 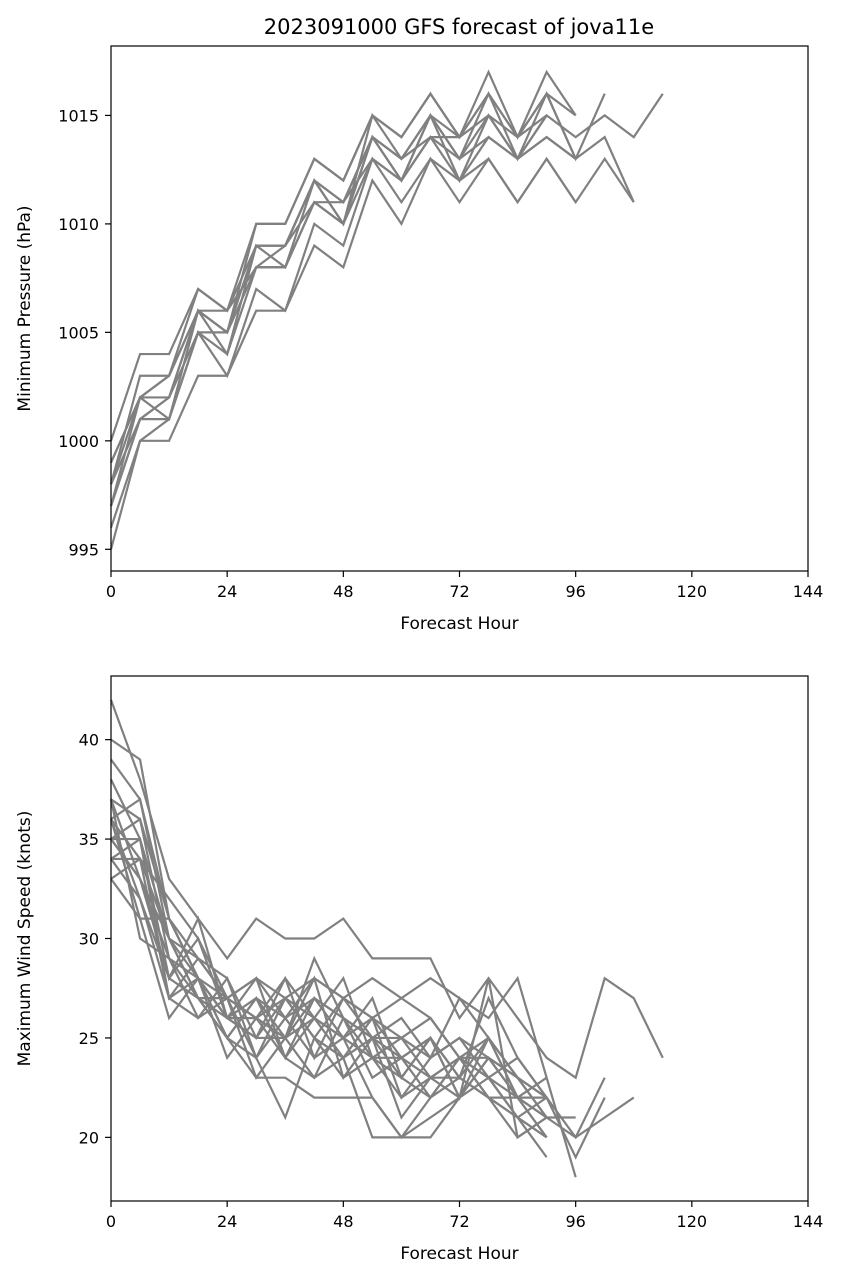 What do you see at coordinates (692, 591) in the screenshot?
I see `pressure-x-tick-label-5: 120` at bounding box center [692, 591].